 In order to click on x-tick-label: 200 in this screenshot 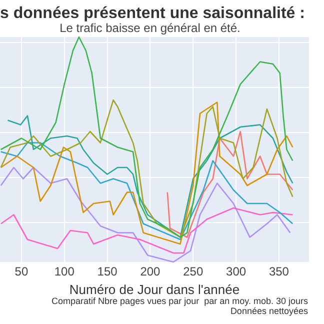, I will do `click(150, 271)`.